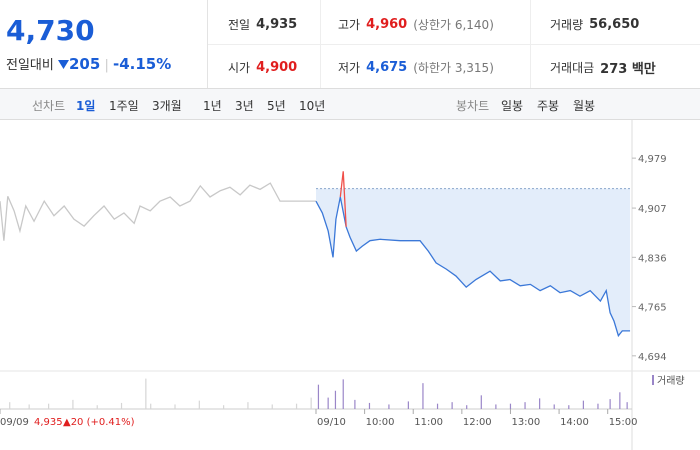 The width and height of the screenshot is (700, 450). Describe the element at coordinates (212, 106) in the screenshot. I see `tab: 1년` at that location.